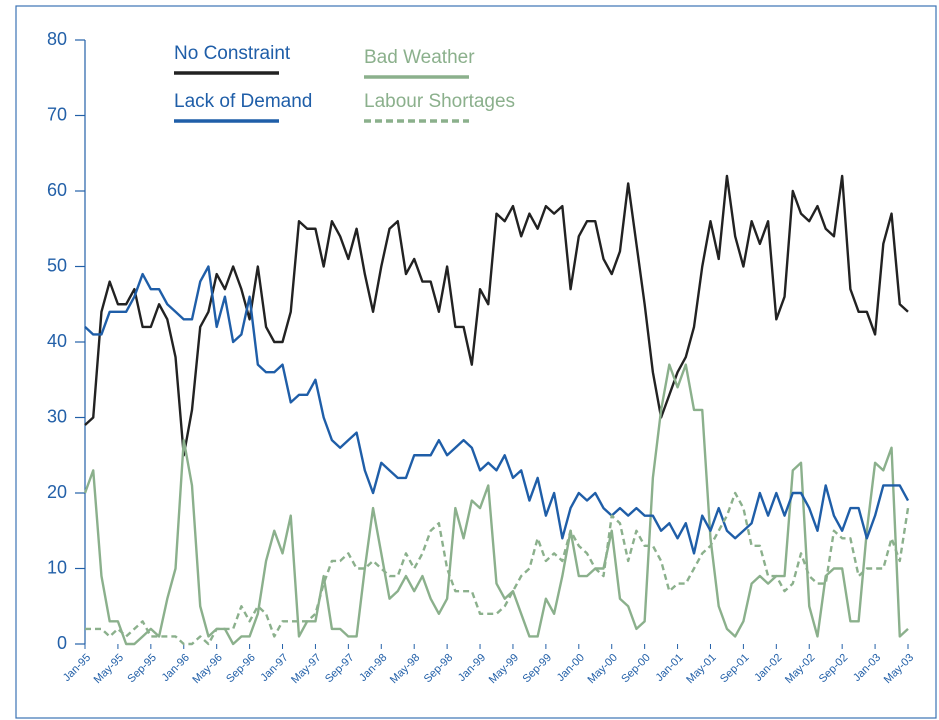 This screenshot has height=720, width=939. What do you see at coordinates (439, 669) in the screenshot?
I see `x-tick-label: Sep-98` at bounding box center [439, 669].